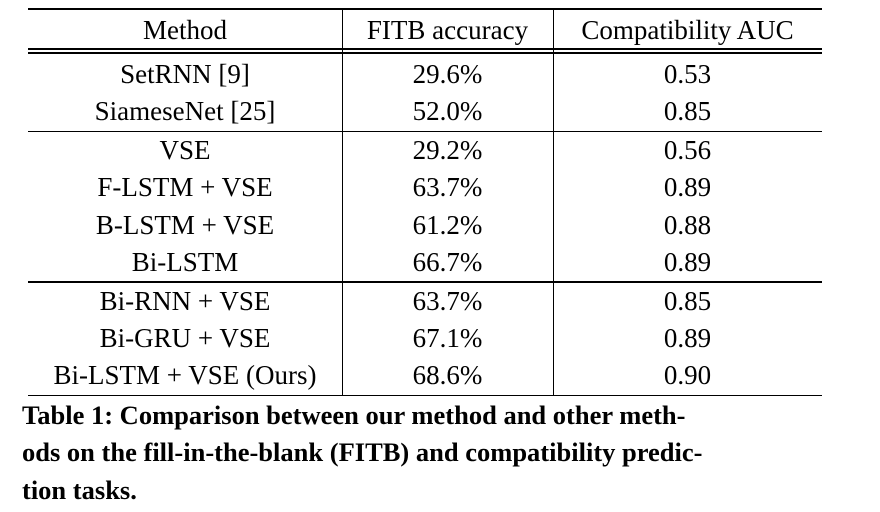 This screenshot has height=512, width=880. What do you see at coordinates (79, 489) in the screenshot?
I see `caption-line: tion tasks.` at bounding box center [79, 489].